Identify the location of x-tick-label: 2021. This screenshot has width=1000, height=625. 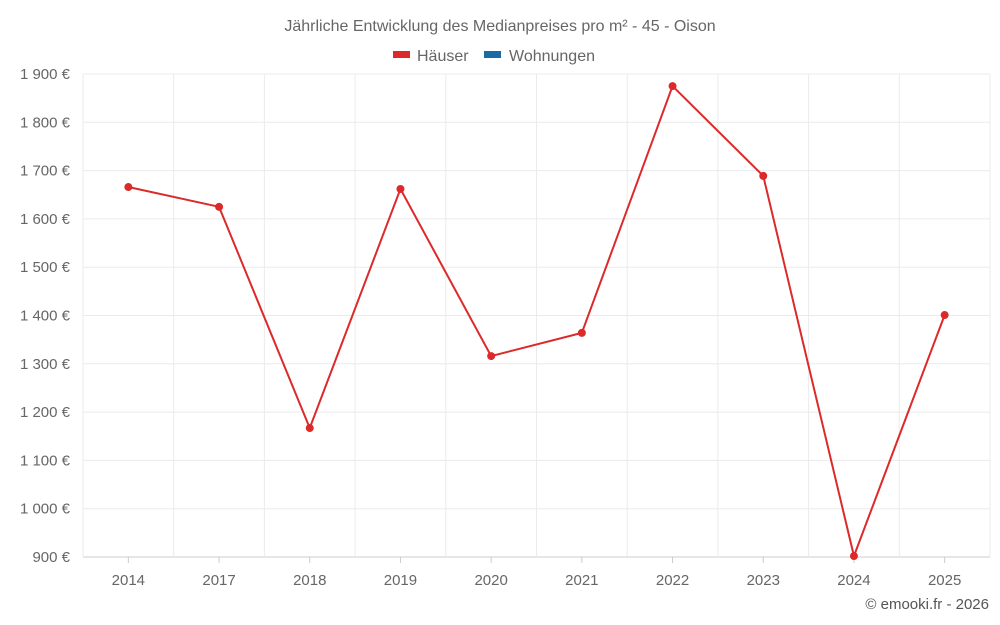
(581, 580).